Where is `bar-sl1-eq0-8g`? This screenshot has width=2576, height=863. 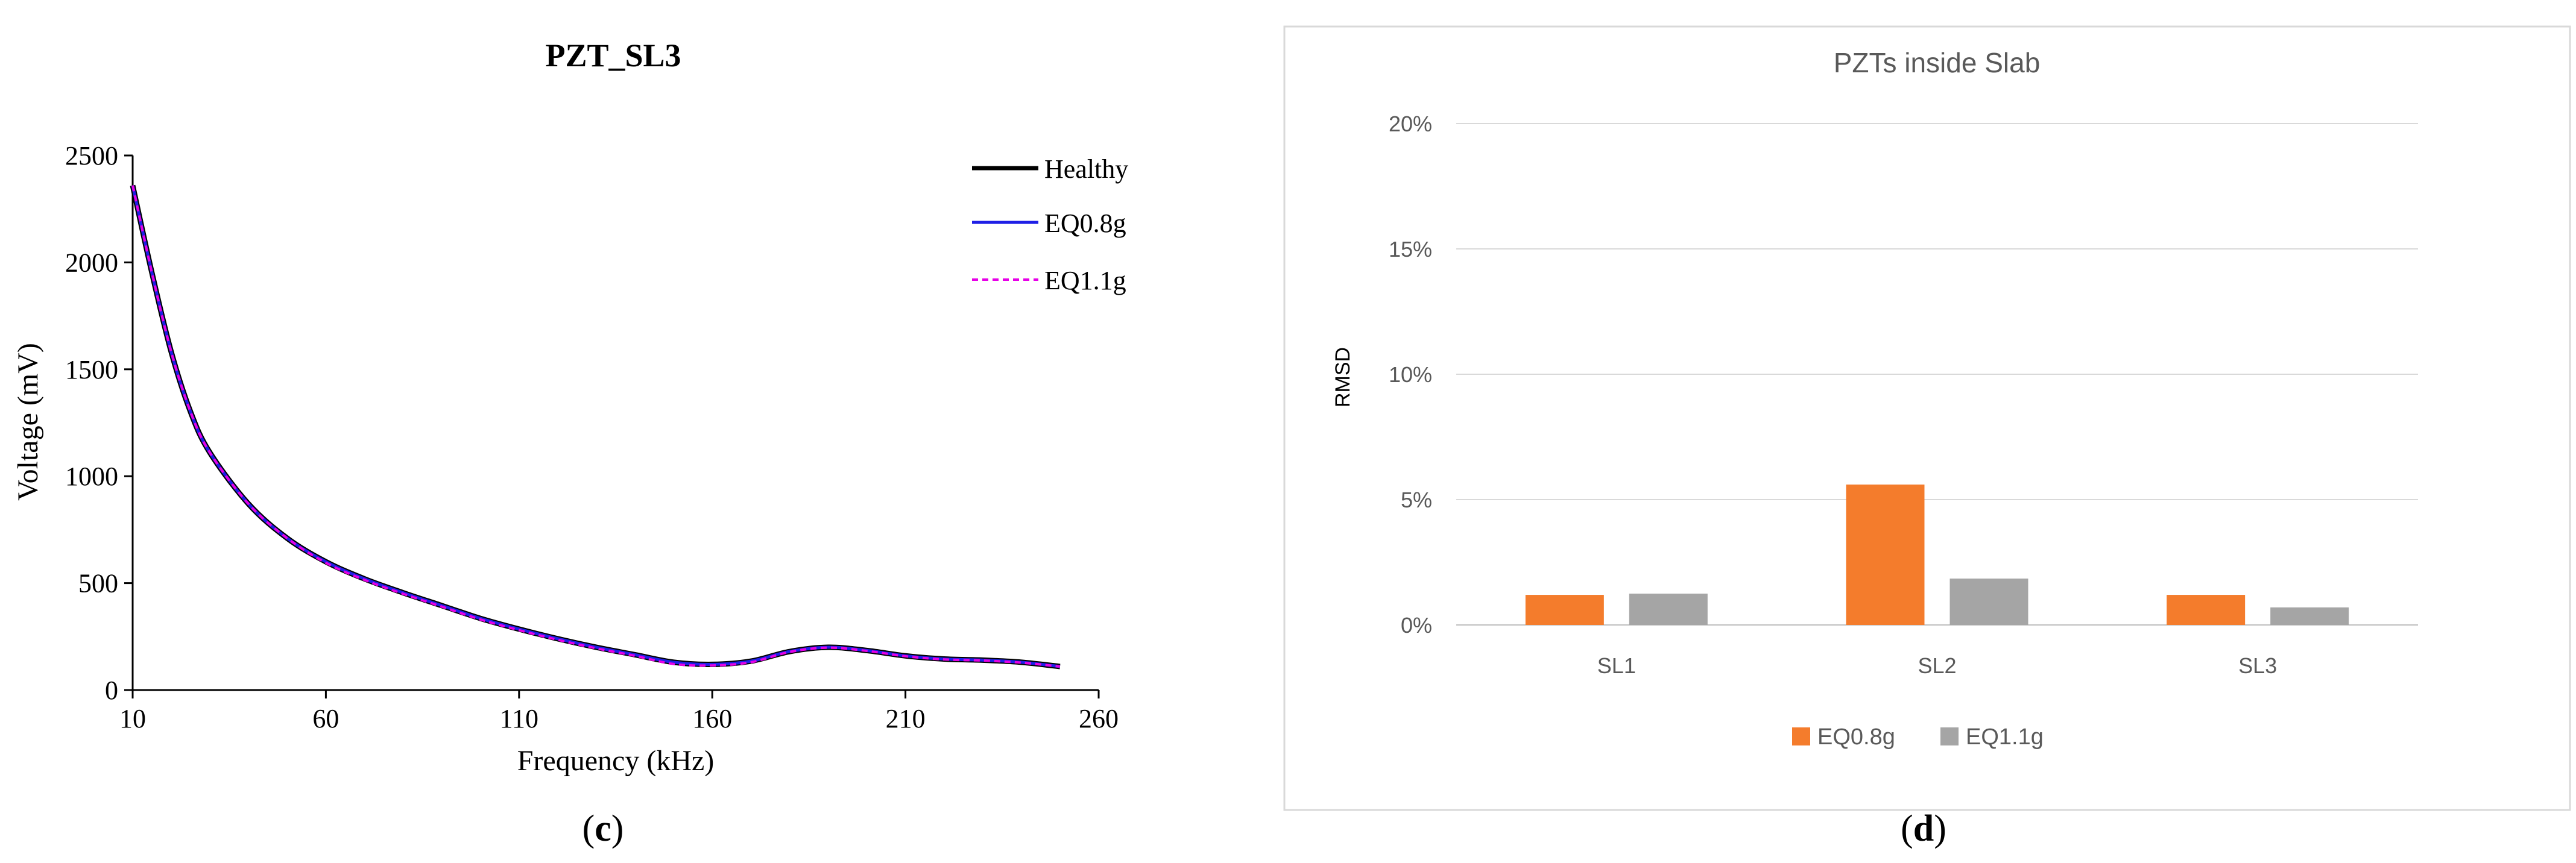 bar-sl1-eq0-8g is located at coordinates (1564, 610).